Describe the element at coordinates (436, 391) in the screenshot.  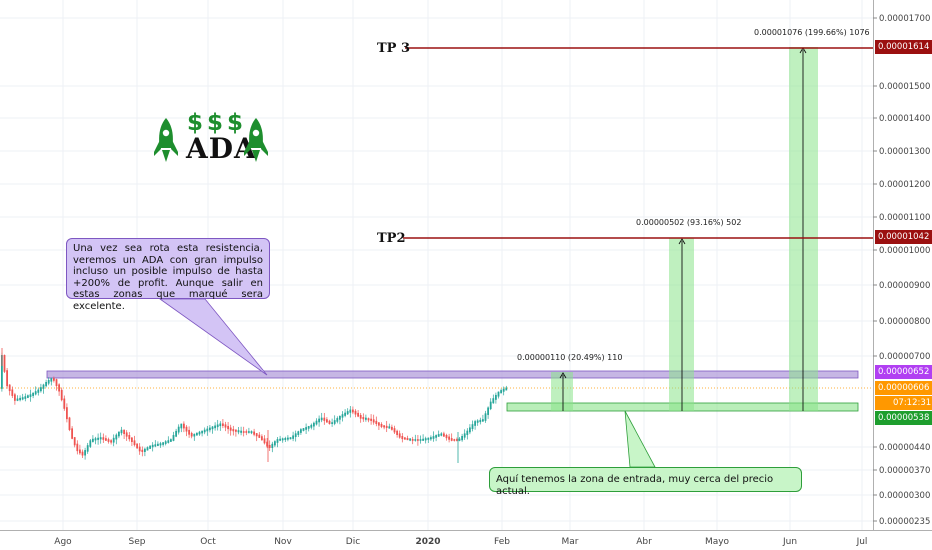
I see `zones` at that location.